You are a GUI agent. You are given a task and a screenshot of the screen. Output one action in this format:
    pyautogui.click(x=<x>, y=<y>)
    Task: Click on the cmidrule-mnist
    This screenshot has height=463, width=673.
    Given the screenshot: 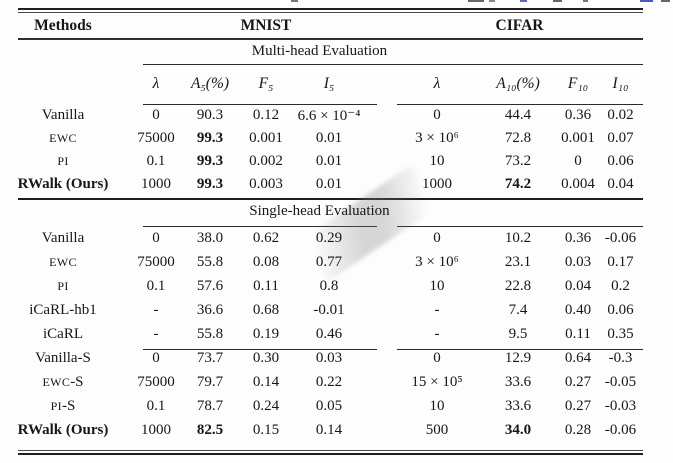 What is the action you would take?
    pyautogui.click(x=260, y=105)
    